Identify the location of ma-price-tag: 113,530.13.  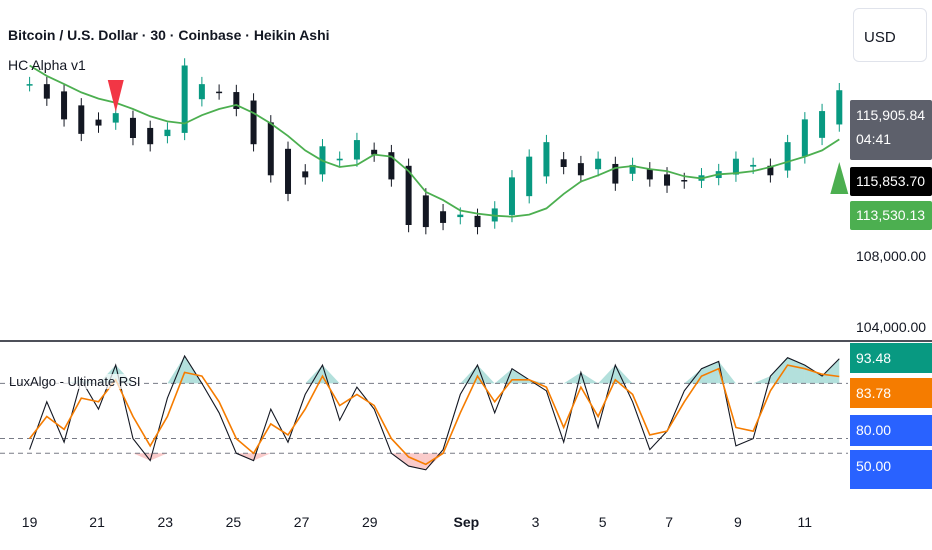
(891, 215).